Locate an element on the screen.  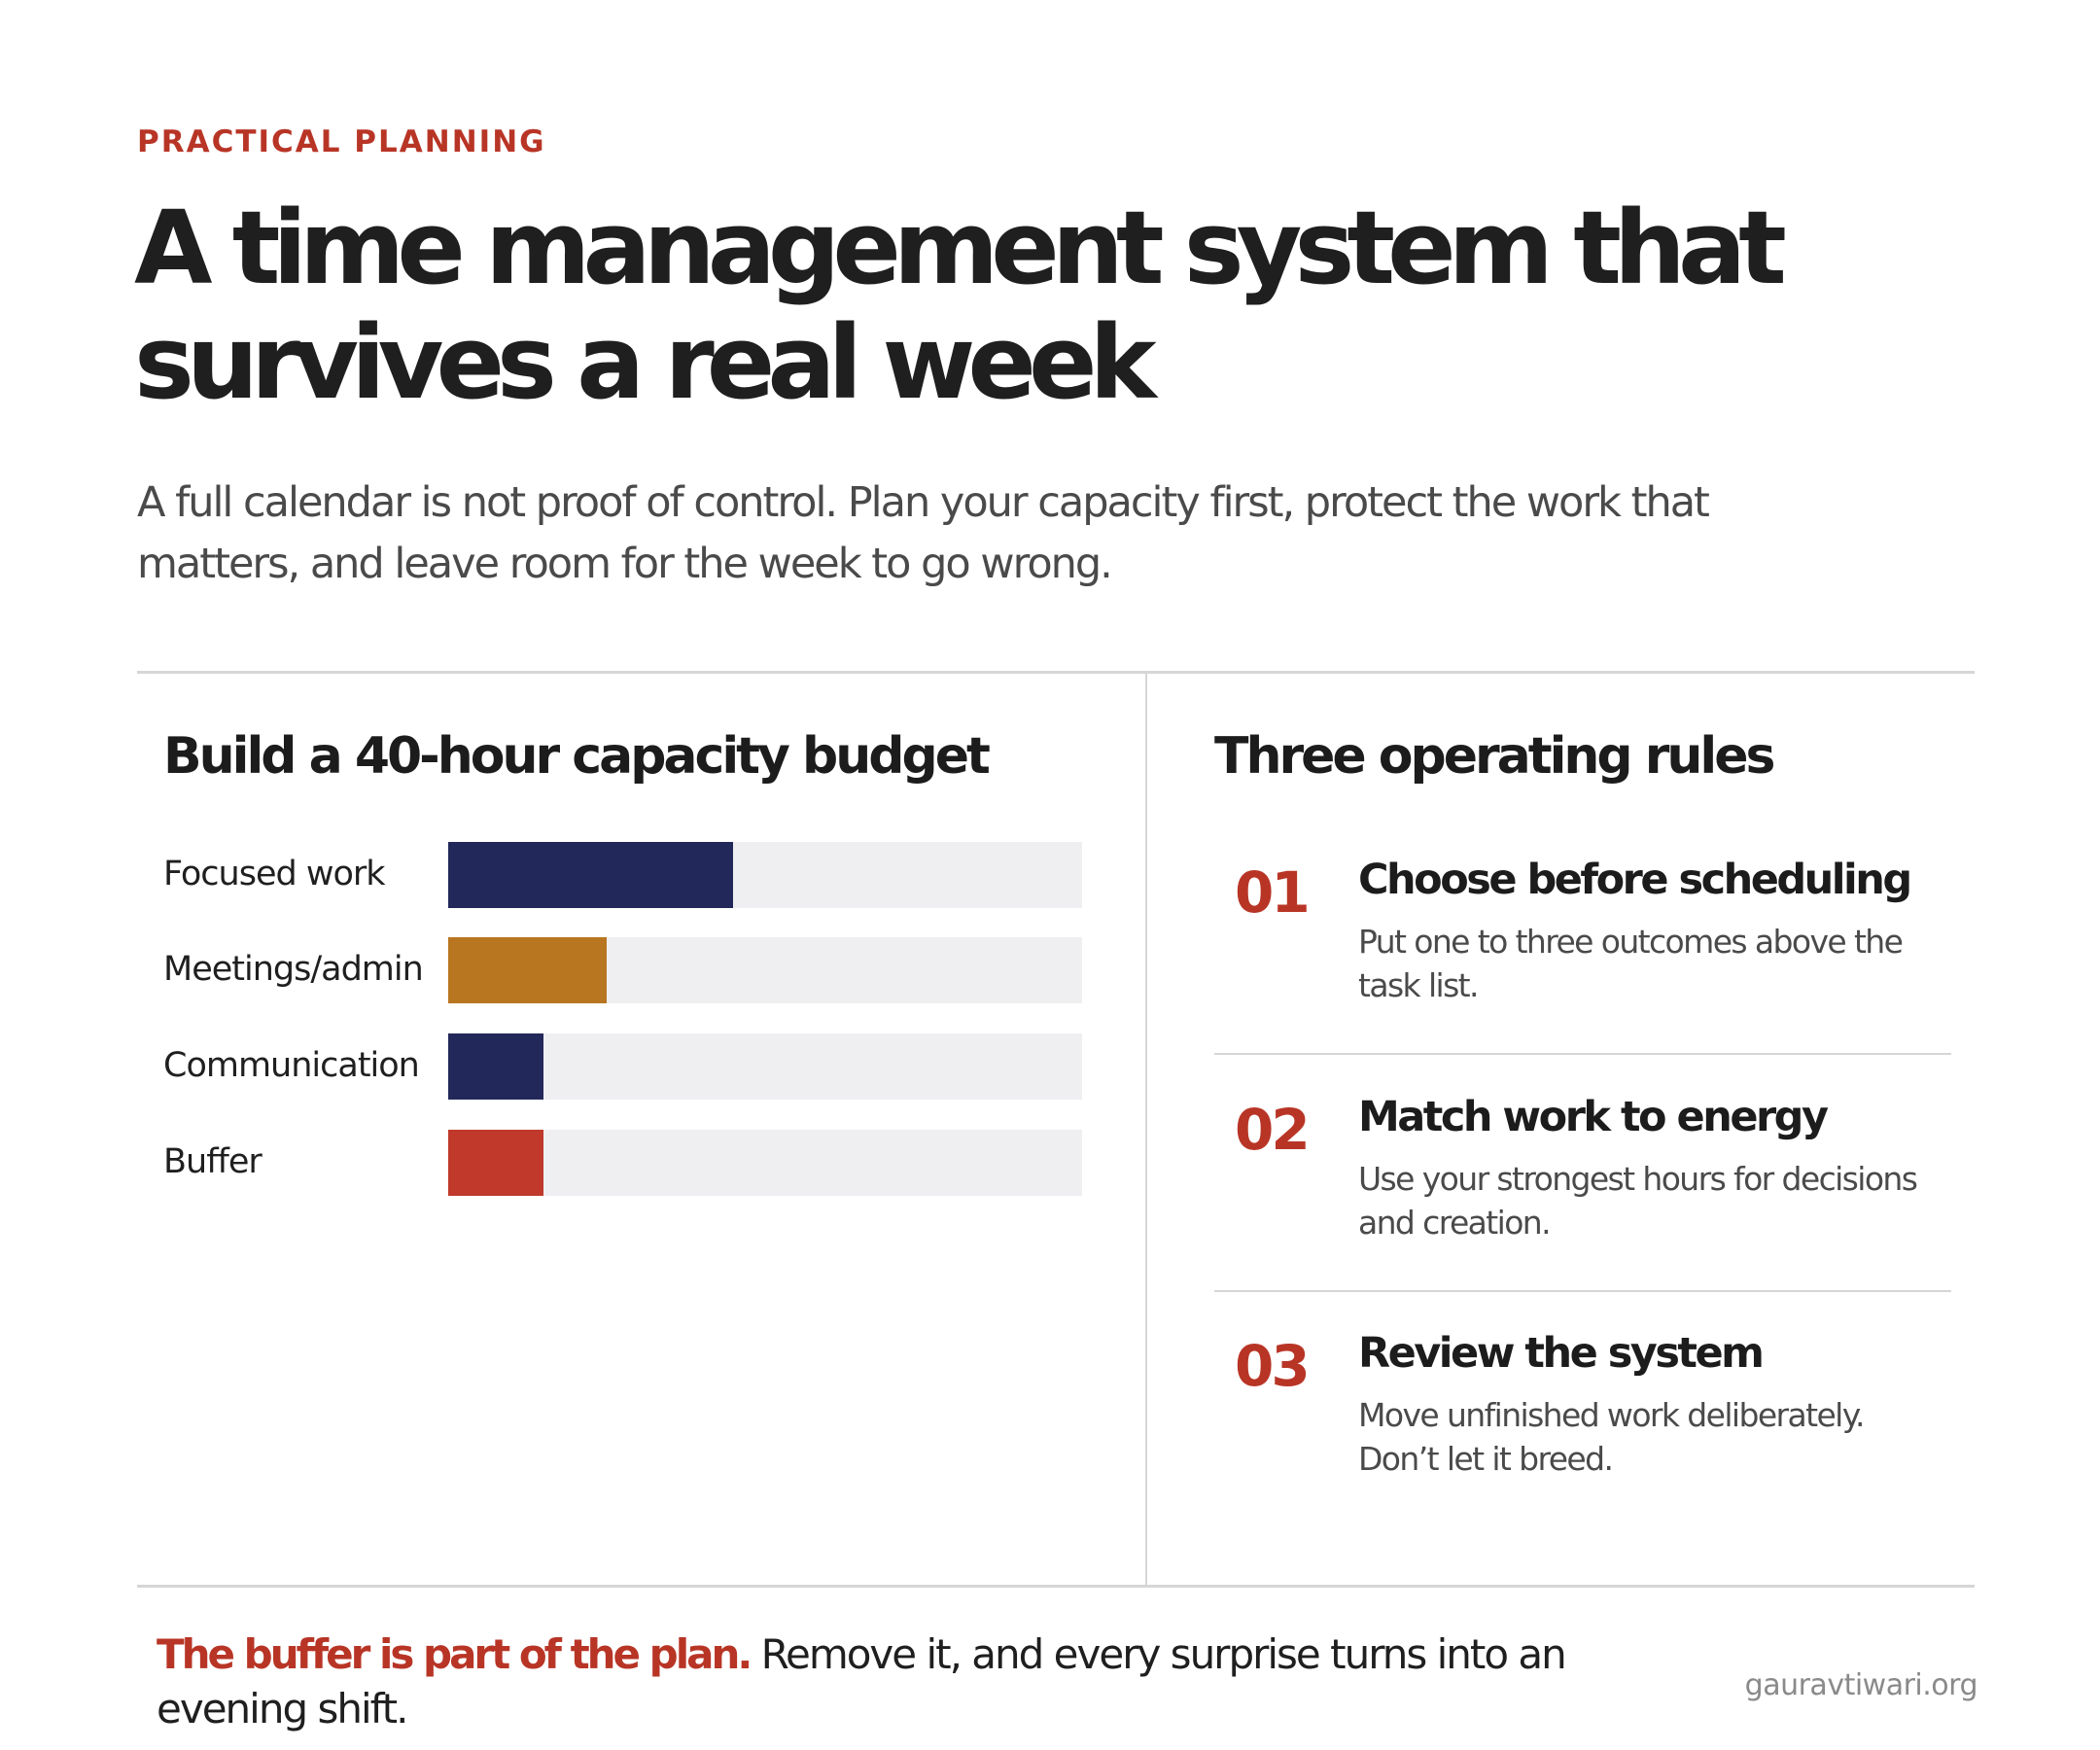
bottom-divider is located at coordinates (1056, 1586).